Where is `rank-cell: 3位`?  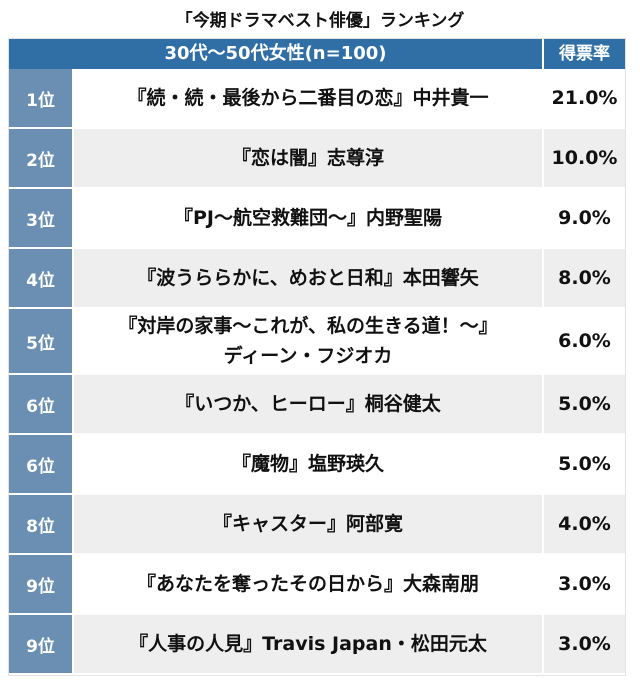 rank-cell: 3位 is located at coordinates (41, 218).